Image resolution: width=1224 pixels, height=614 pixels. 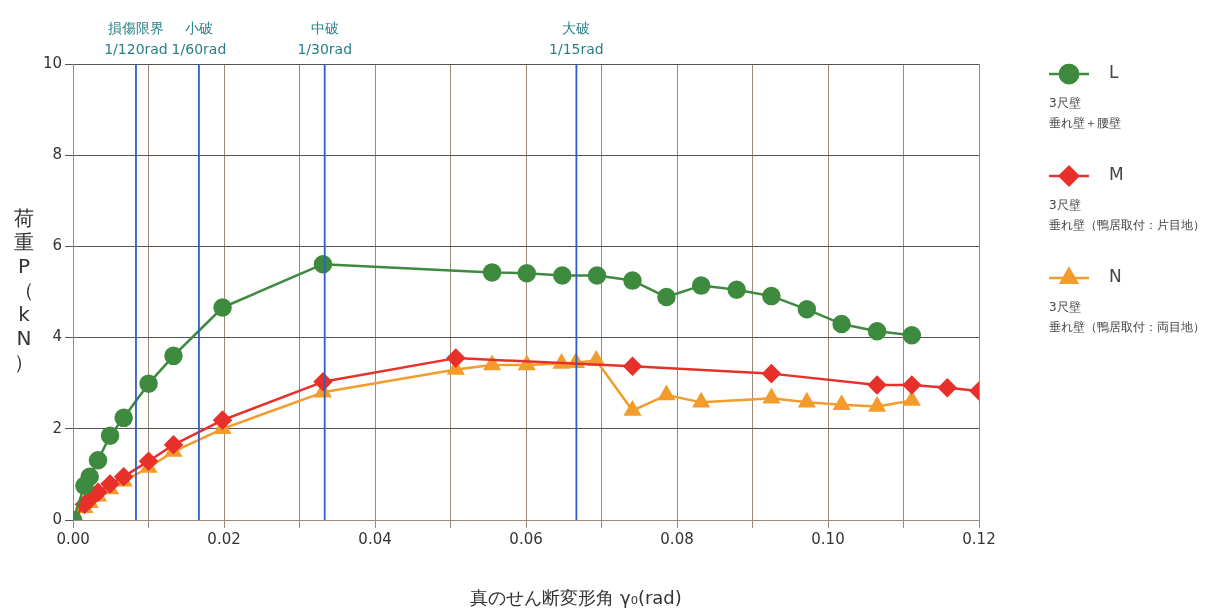 What do you see at coordinates (828, 538) in the screenshot?
I see `x-tick-label: 0.10` at bounding box center [828, 538].